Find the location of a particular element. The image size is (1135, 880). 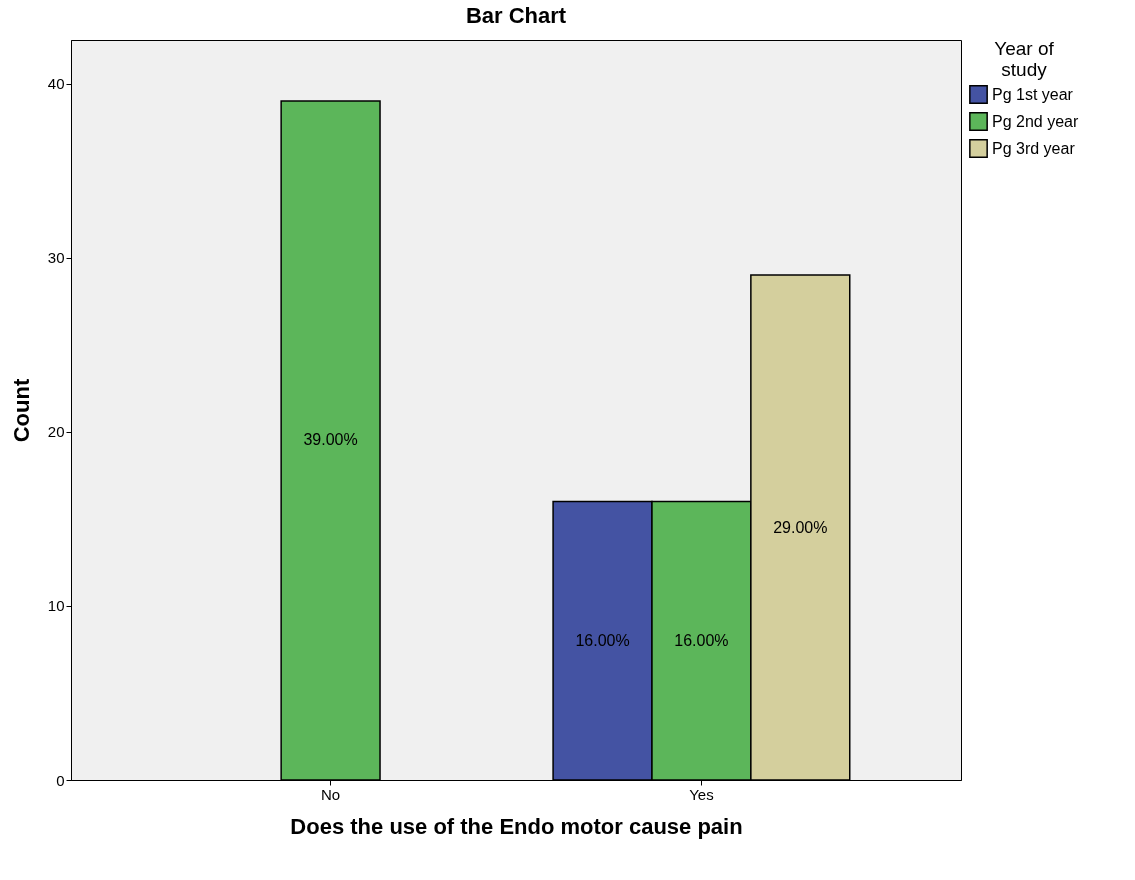

y-tick-label: 10 is located at coordinates (56, 606).